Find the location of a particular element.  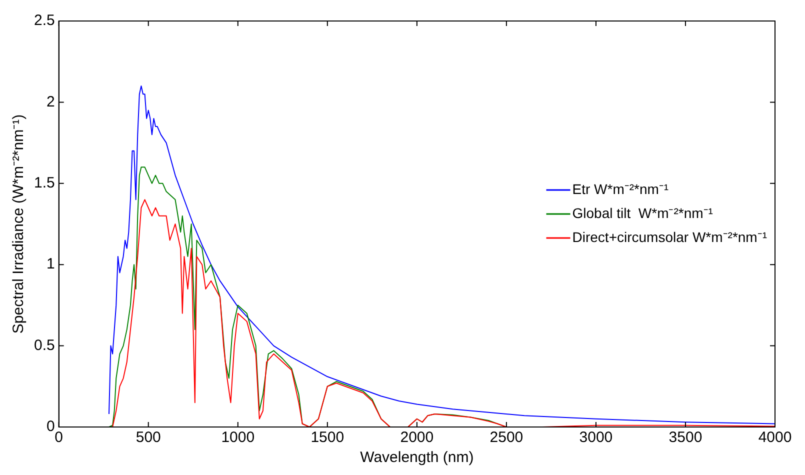

legend-label: Global tilt W*m⁻²*nm⁻¹ is located at coordinates (643, 212).